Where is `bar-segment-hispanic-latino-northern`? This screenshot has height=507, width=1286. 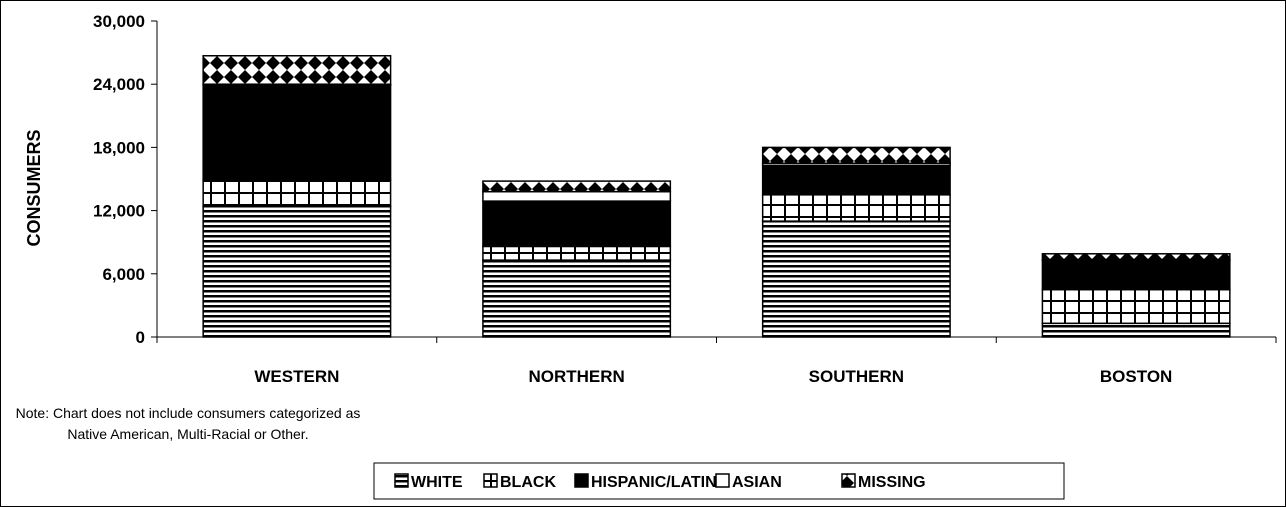 bar-segment-hispanic-latino-northern is located at coordinates (577, 224).